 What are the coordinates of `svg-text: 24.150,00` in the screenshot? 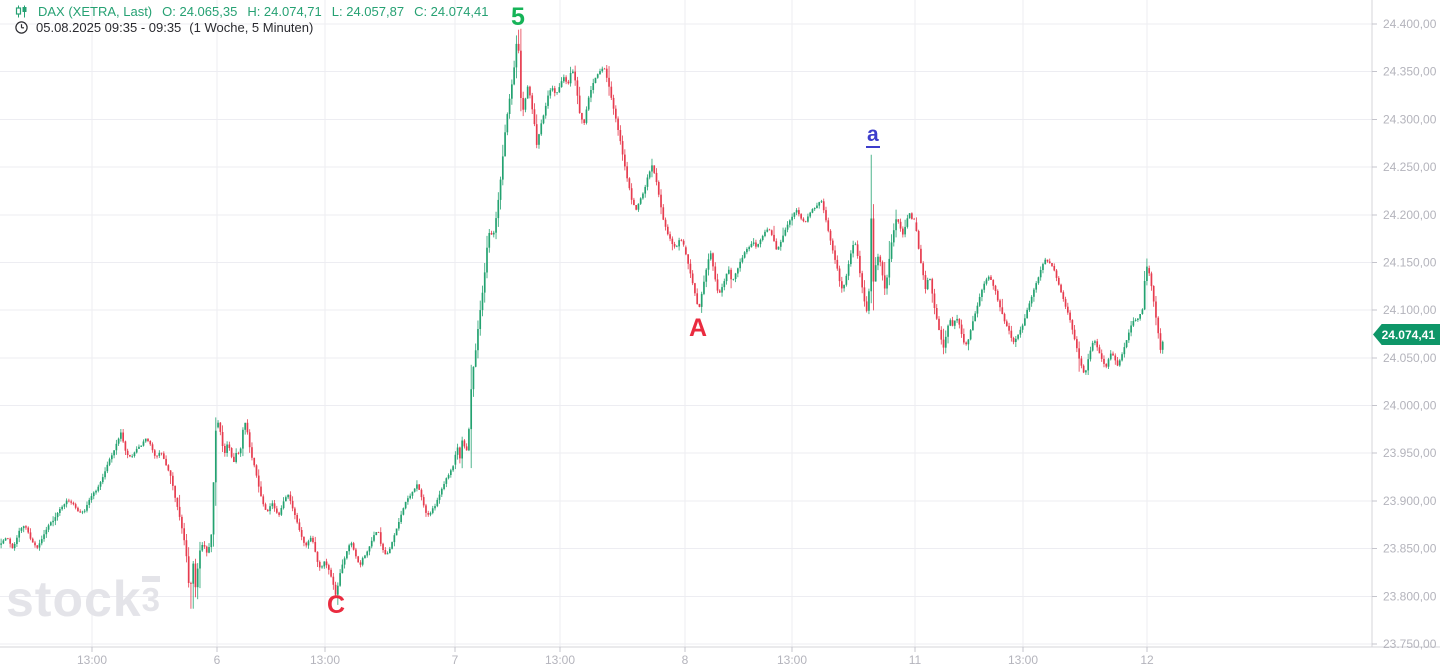 It's located at (1410, 263).